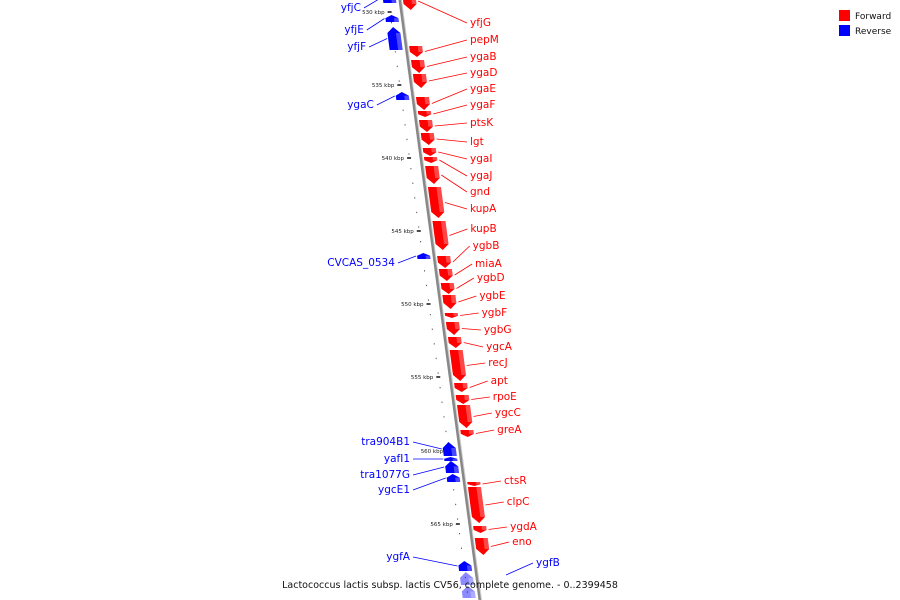 This screenshot has width=900, height=600. What do you see at coordinates (385, 475) in the screenshot?
I see `gene-label: tra1077G` at bounding box center [385, 475].